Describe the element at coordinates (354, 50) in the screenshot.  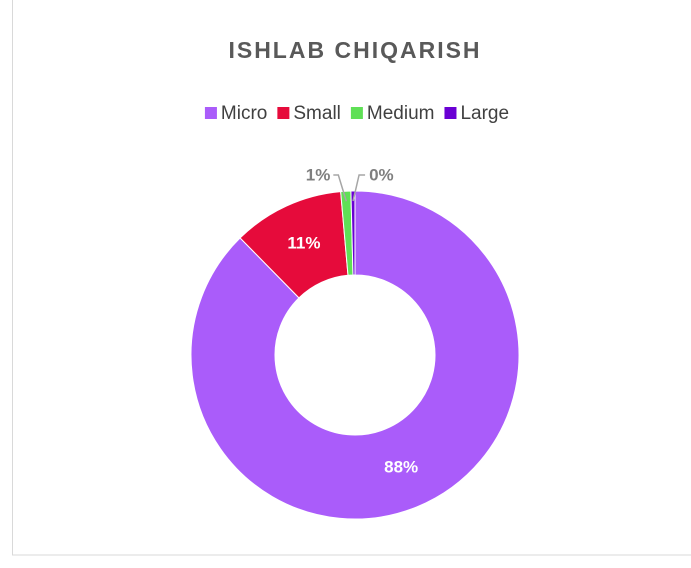
I see `chart-title: ISHLAB CHIQARISH` at that location.